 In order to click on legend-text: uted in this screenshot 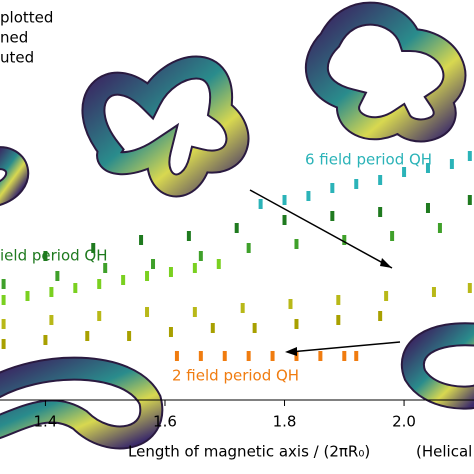, I will do `click(17, 58)`.